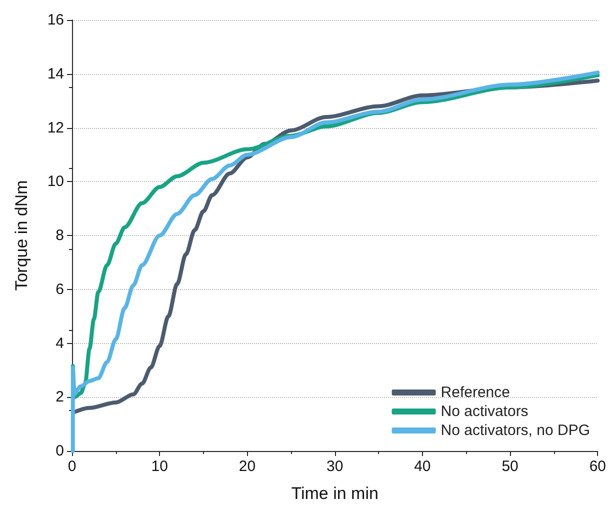 This screenshot has width=609, height=517. I want to click on y-tick-label: 12, so click(55, 127).